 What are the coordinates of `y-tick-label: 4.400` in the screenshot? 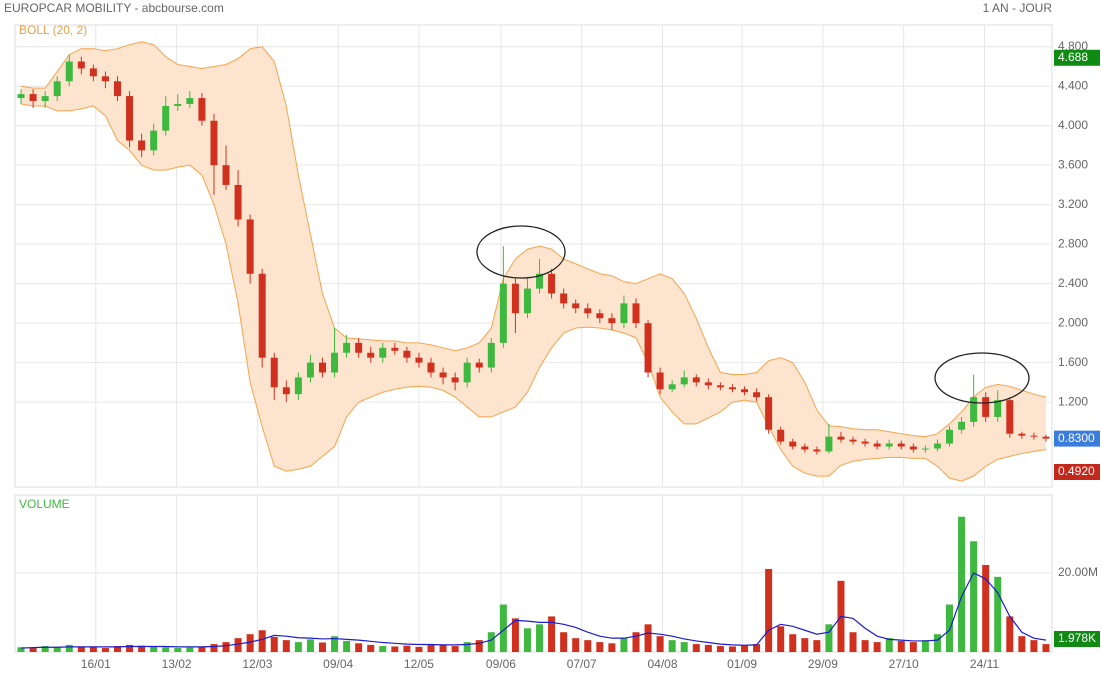 It's located at (1073, 85).